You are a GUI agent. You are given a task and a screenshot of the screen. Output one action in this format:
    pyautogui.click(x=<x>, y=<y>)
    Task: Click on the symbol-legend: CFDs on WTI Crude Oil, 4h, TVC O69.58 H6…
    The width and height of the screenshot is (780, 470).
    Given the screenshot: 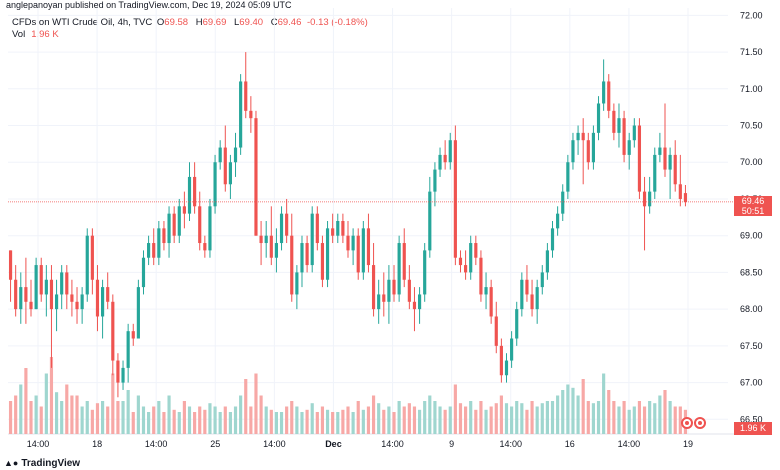 What is the action you would take?
    pyautogui.click(x=191, y=22)
    